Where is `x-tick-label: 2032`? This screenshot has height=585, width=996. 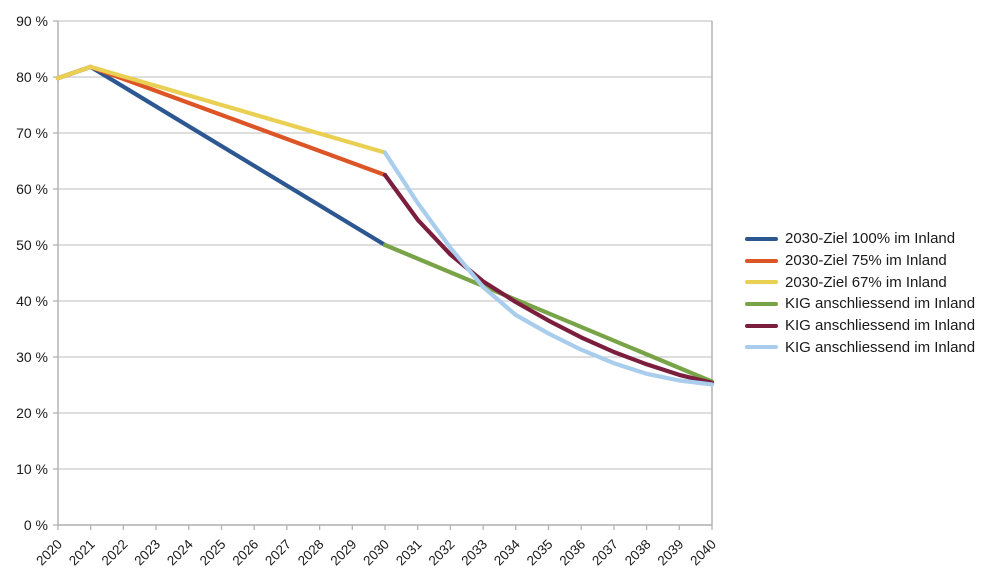
x-tick-label: 2032 is located at coordinates (442, 553).